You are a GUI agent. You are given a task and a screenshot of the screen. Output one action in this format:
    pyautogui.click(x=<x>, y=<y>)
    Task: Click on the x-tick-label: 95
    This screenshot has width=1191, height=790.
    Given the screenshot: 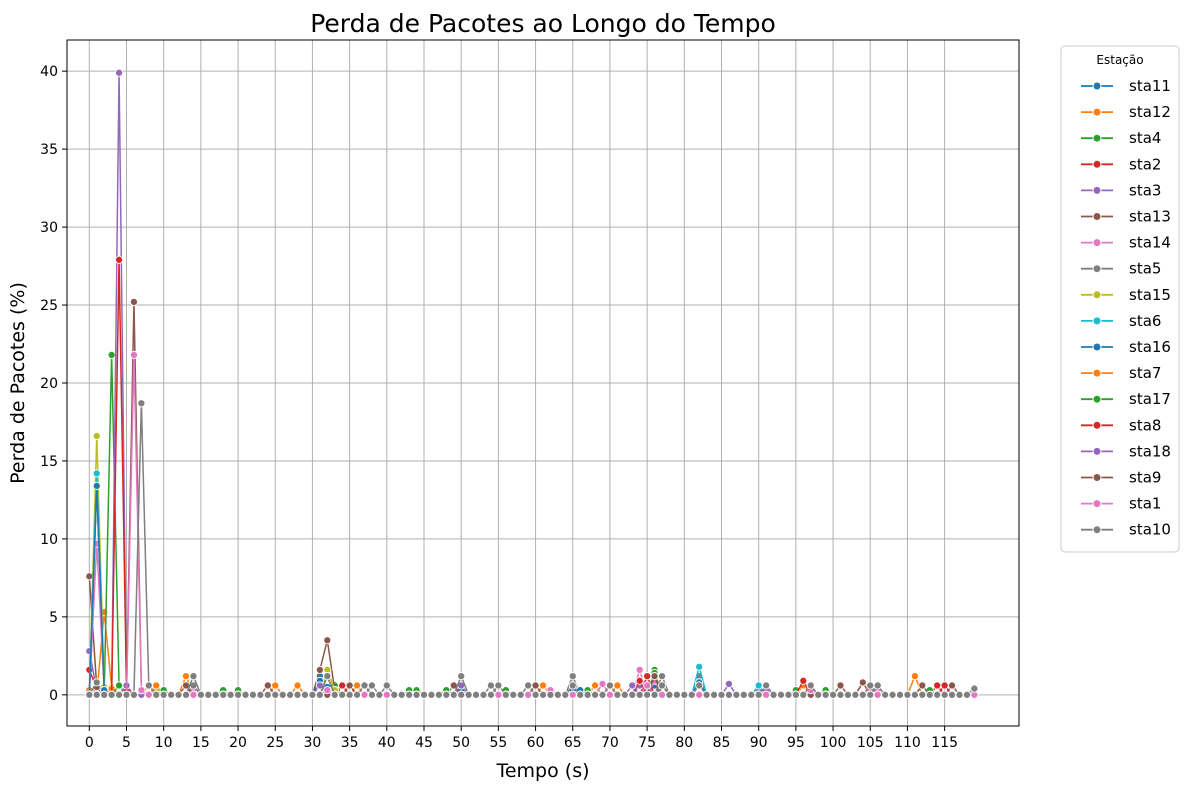 What is the action you would take?
    pyautogui.click(x=796, y=743)
    